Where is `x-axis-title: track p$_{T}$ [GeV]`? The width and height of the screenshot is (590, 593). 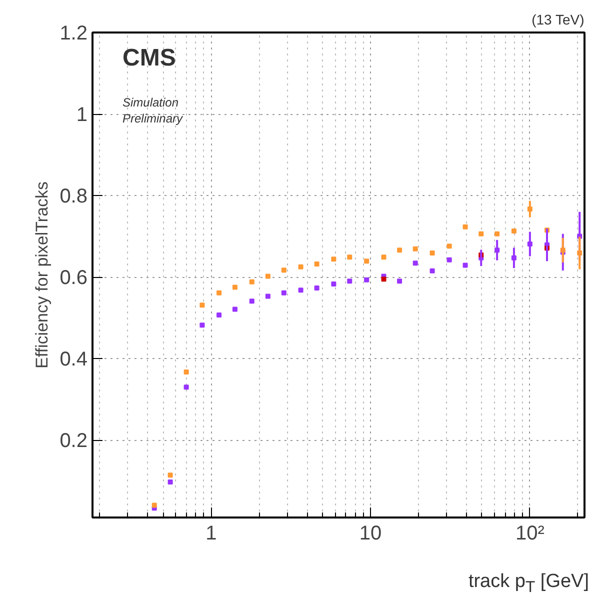
x-axis-title: track p$_{T}$ [GeV] is located at coordinates (528, 581).